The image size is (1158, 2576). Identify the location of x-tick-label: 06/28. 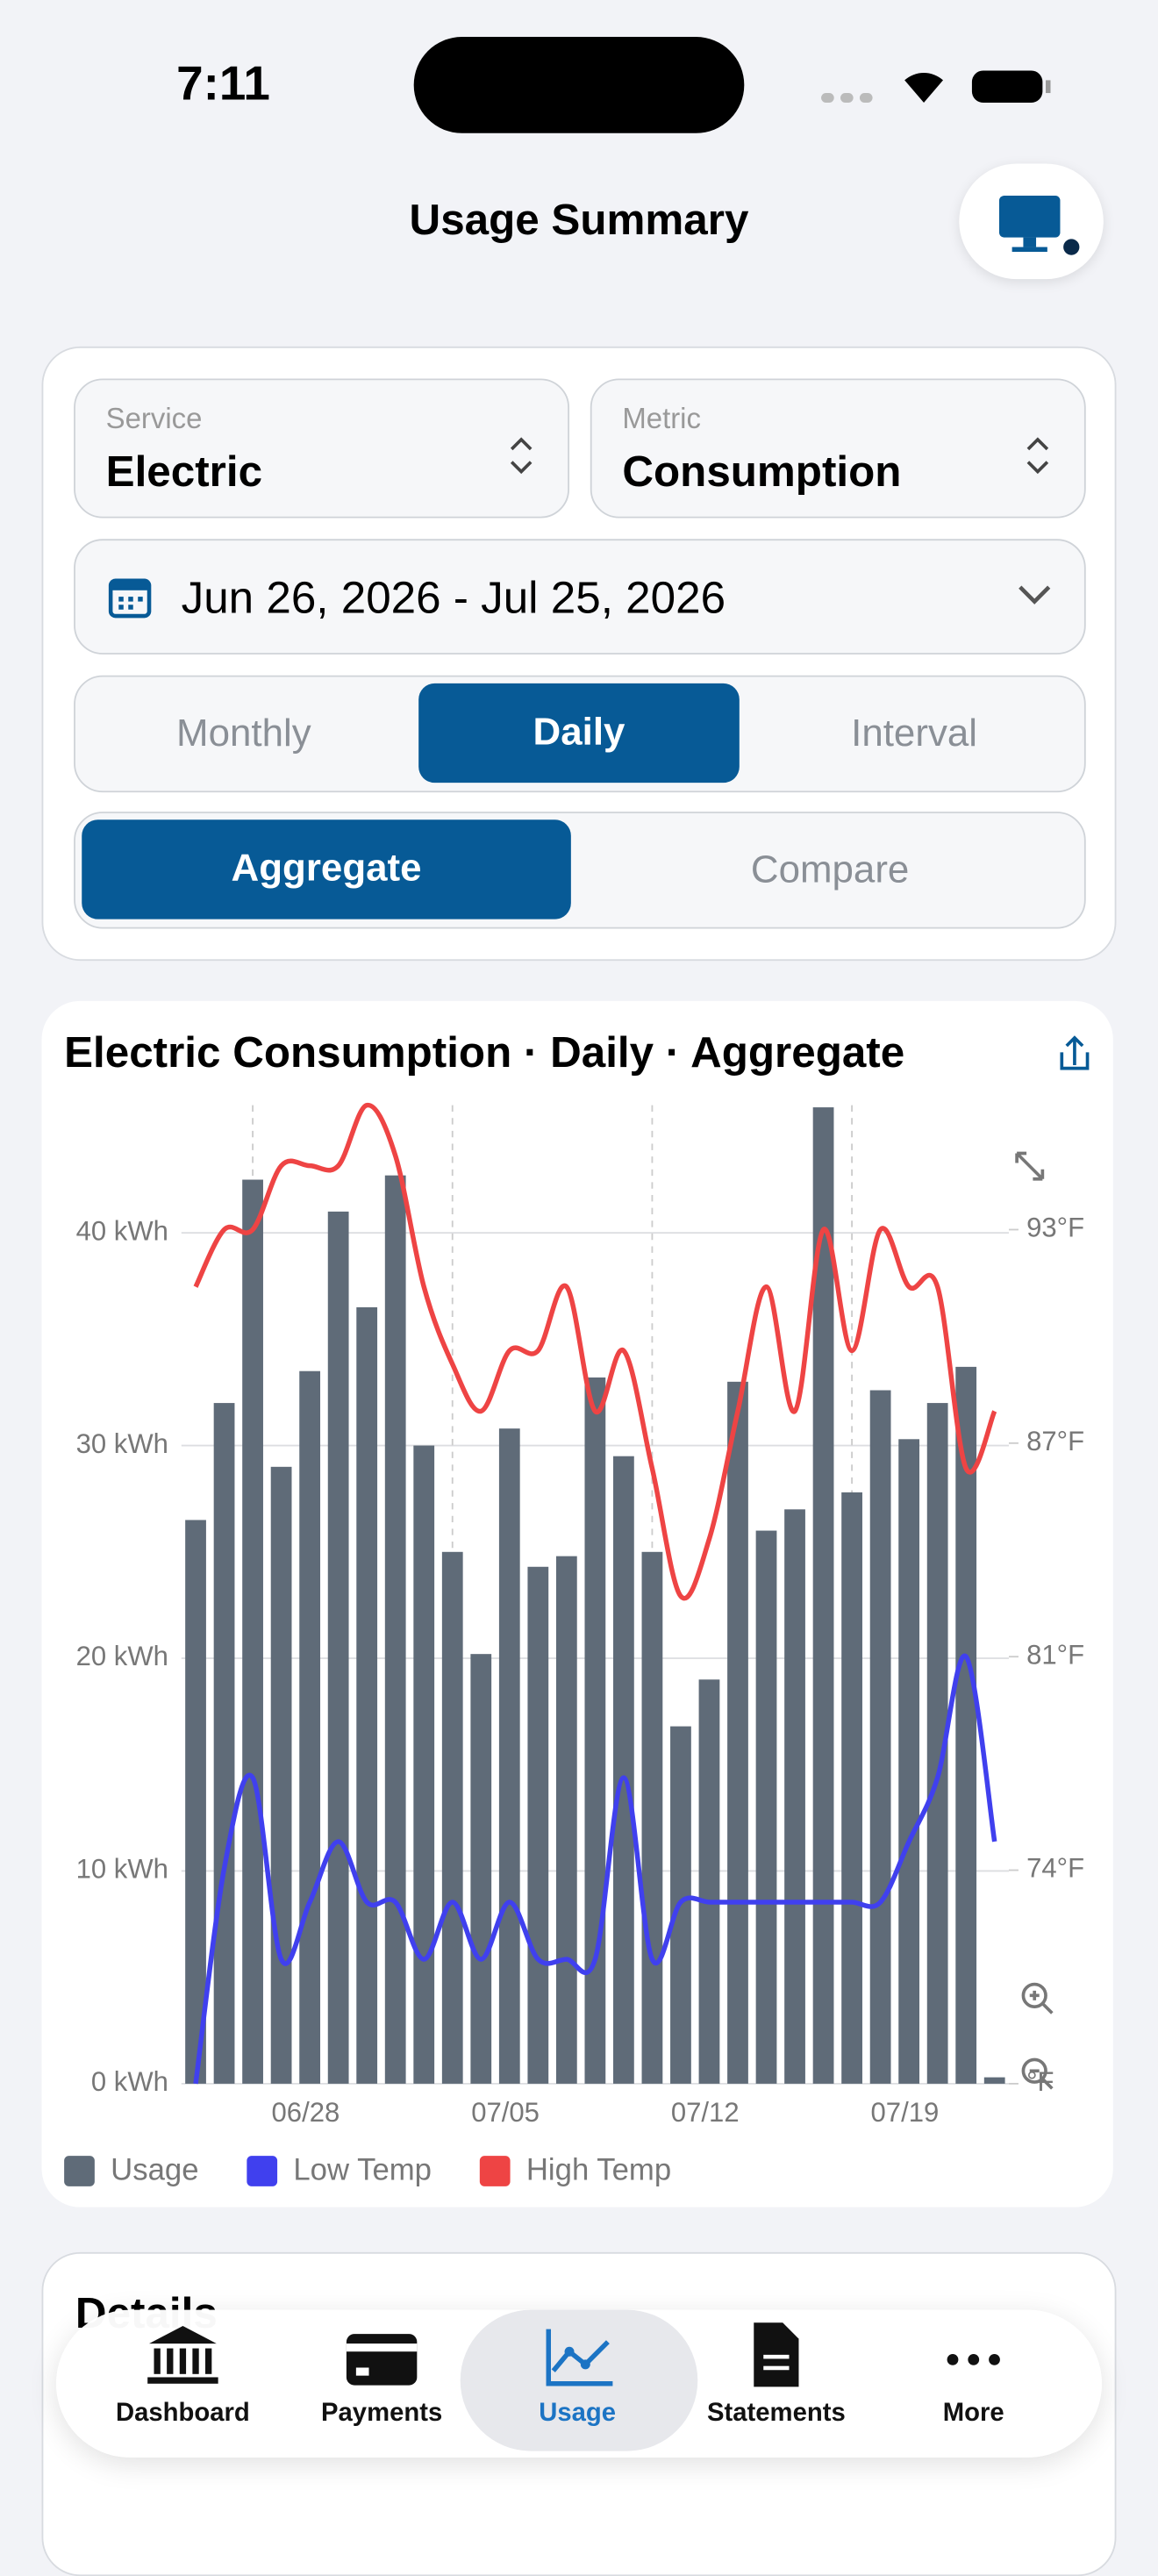
(306, 2112).